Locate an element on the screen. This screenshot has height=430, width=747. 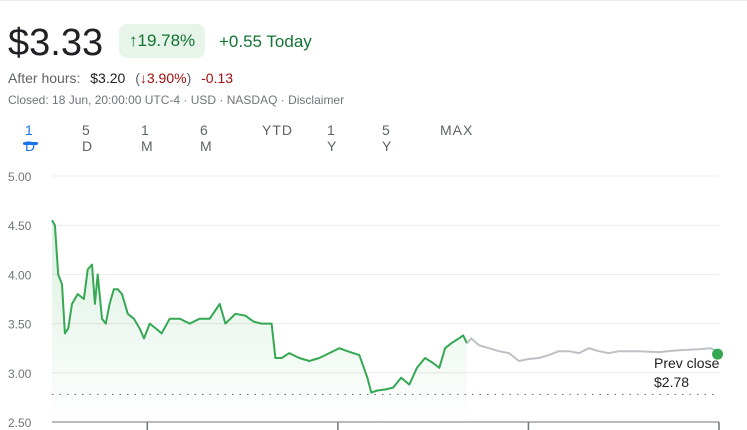
prev-close-text: Prev close is located at coordinates (687, 363).